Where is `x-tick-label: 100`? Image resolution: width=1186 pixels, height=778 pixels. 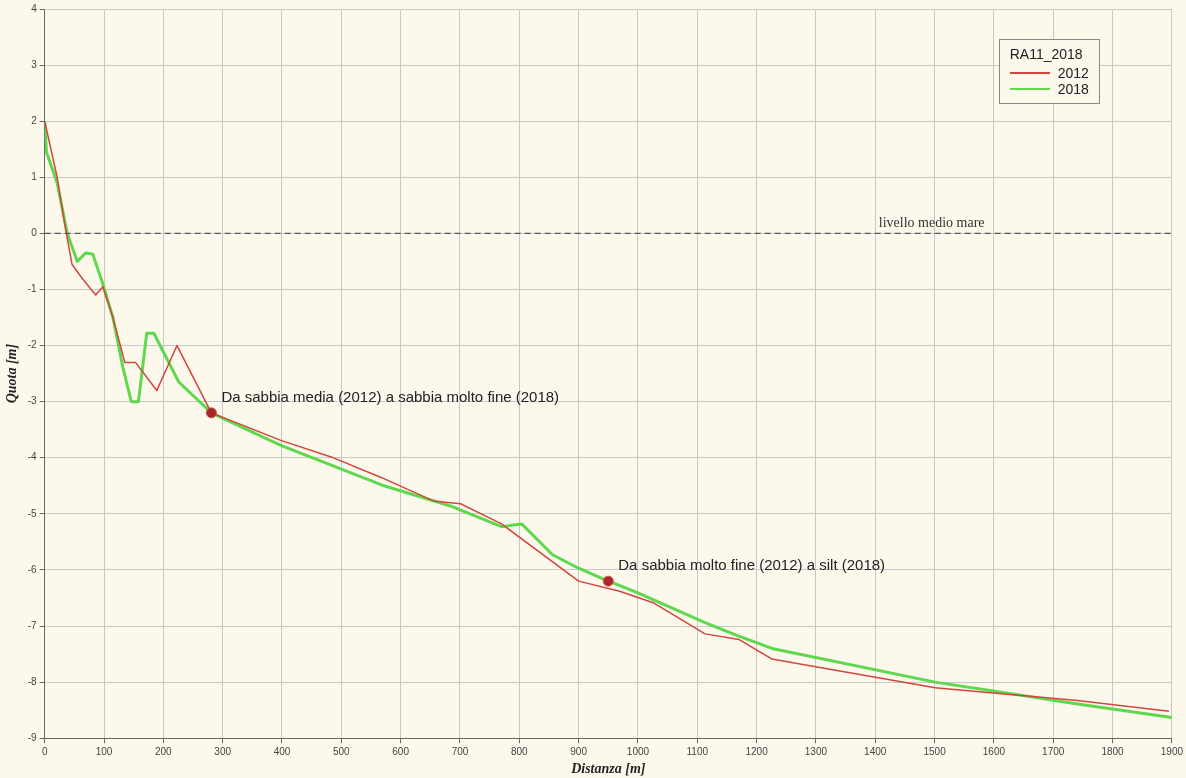 x-tick-label: 100 is located at coordinates (104, 751).